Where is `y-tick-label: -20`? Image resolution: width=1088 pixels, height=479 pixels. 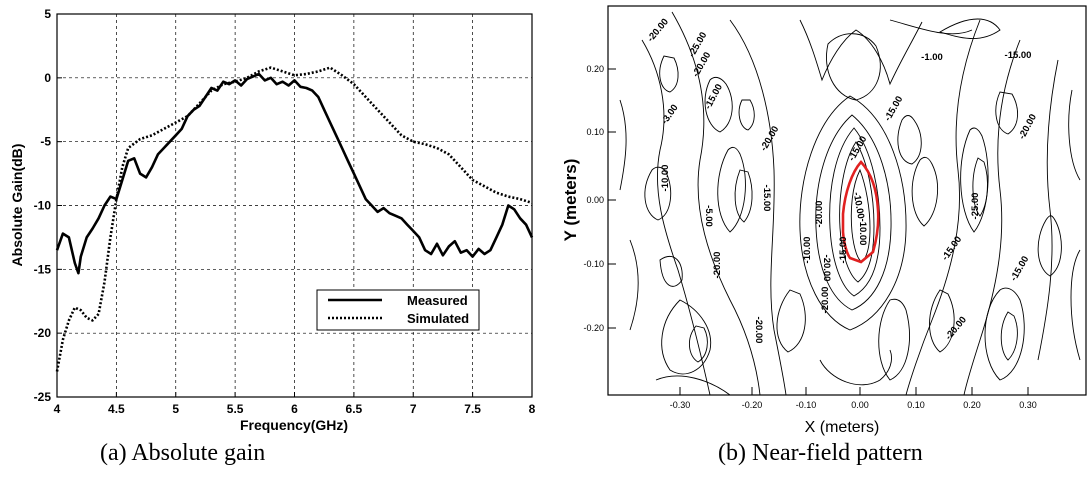
y-tick-label: -20 is located at coordinates (43, 333).